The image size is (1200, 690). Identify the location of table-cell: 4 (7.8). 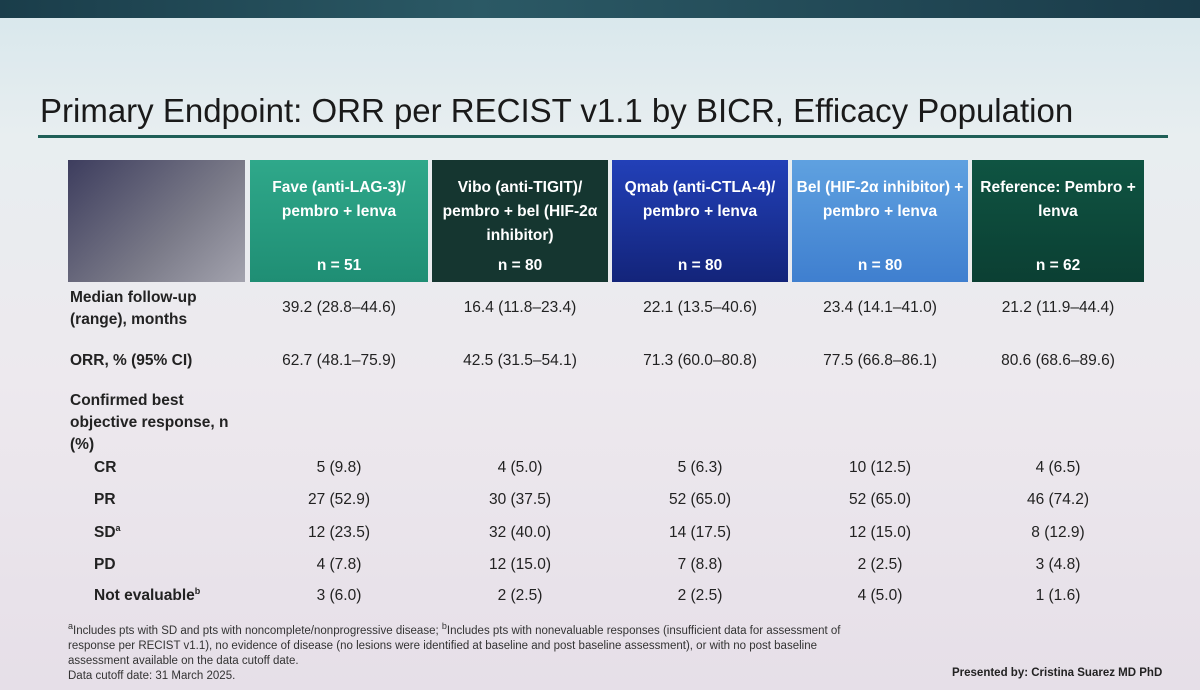
(339, 564).